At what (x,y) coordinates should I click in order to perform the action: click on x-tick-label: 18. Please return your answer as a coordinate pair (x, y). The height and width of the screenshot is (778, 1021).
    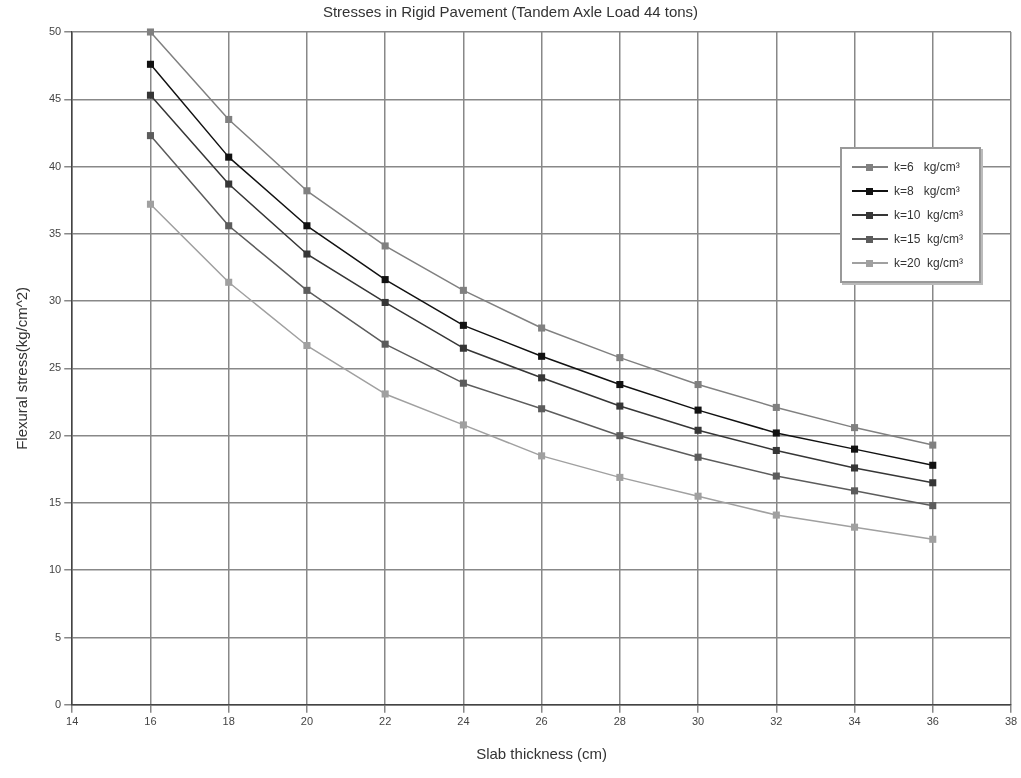
    Looking at the image, I should click on (228, 721).